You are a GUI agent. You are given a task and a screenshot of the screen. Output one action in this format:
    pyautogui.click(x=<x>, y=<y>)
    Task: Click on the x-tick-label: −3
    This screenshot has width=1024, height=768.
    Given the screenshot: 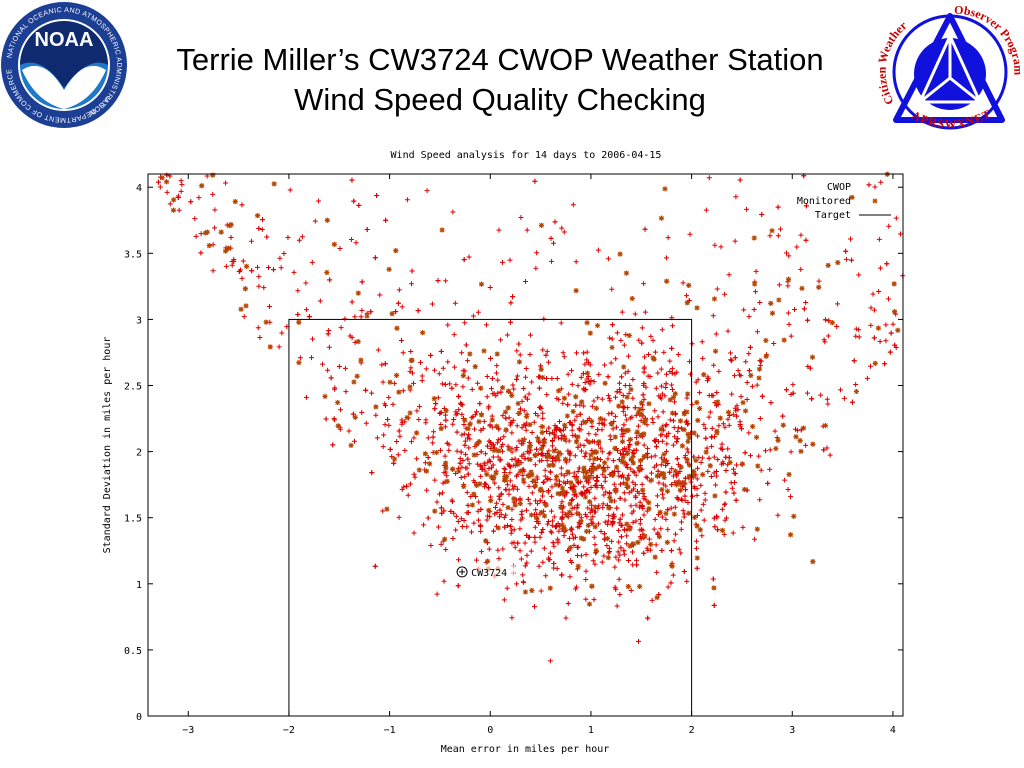 What is the action you would take?
    pyautogui.click(x=188, y=730)
    